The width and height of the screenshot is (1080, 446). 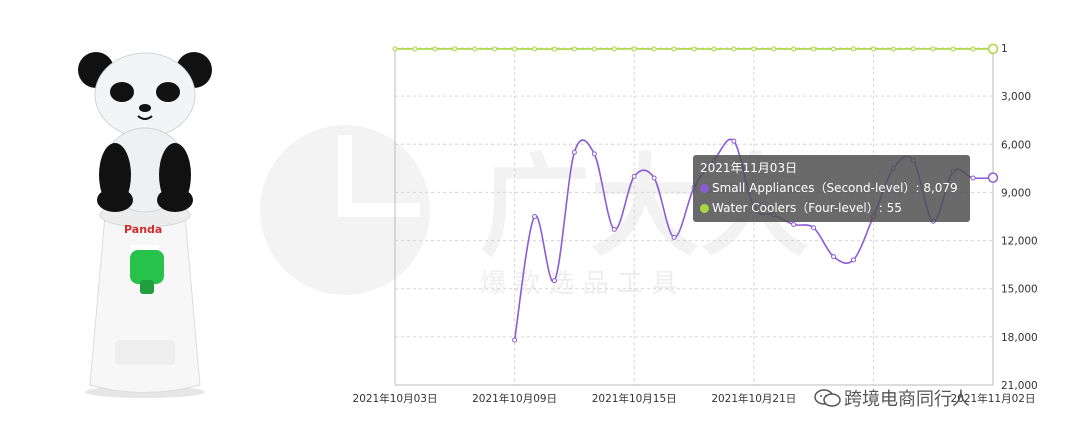 What do you see at coordinates (827, 398) in the screenshot?
I see `wechat-icon` at bounding box center [827, 398].